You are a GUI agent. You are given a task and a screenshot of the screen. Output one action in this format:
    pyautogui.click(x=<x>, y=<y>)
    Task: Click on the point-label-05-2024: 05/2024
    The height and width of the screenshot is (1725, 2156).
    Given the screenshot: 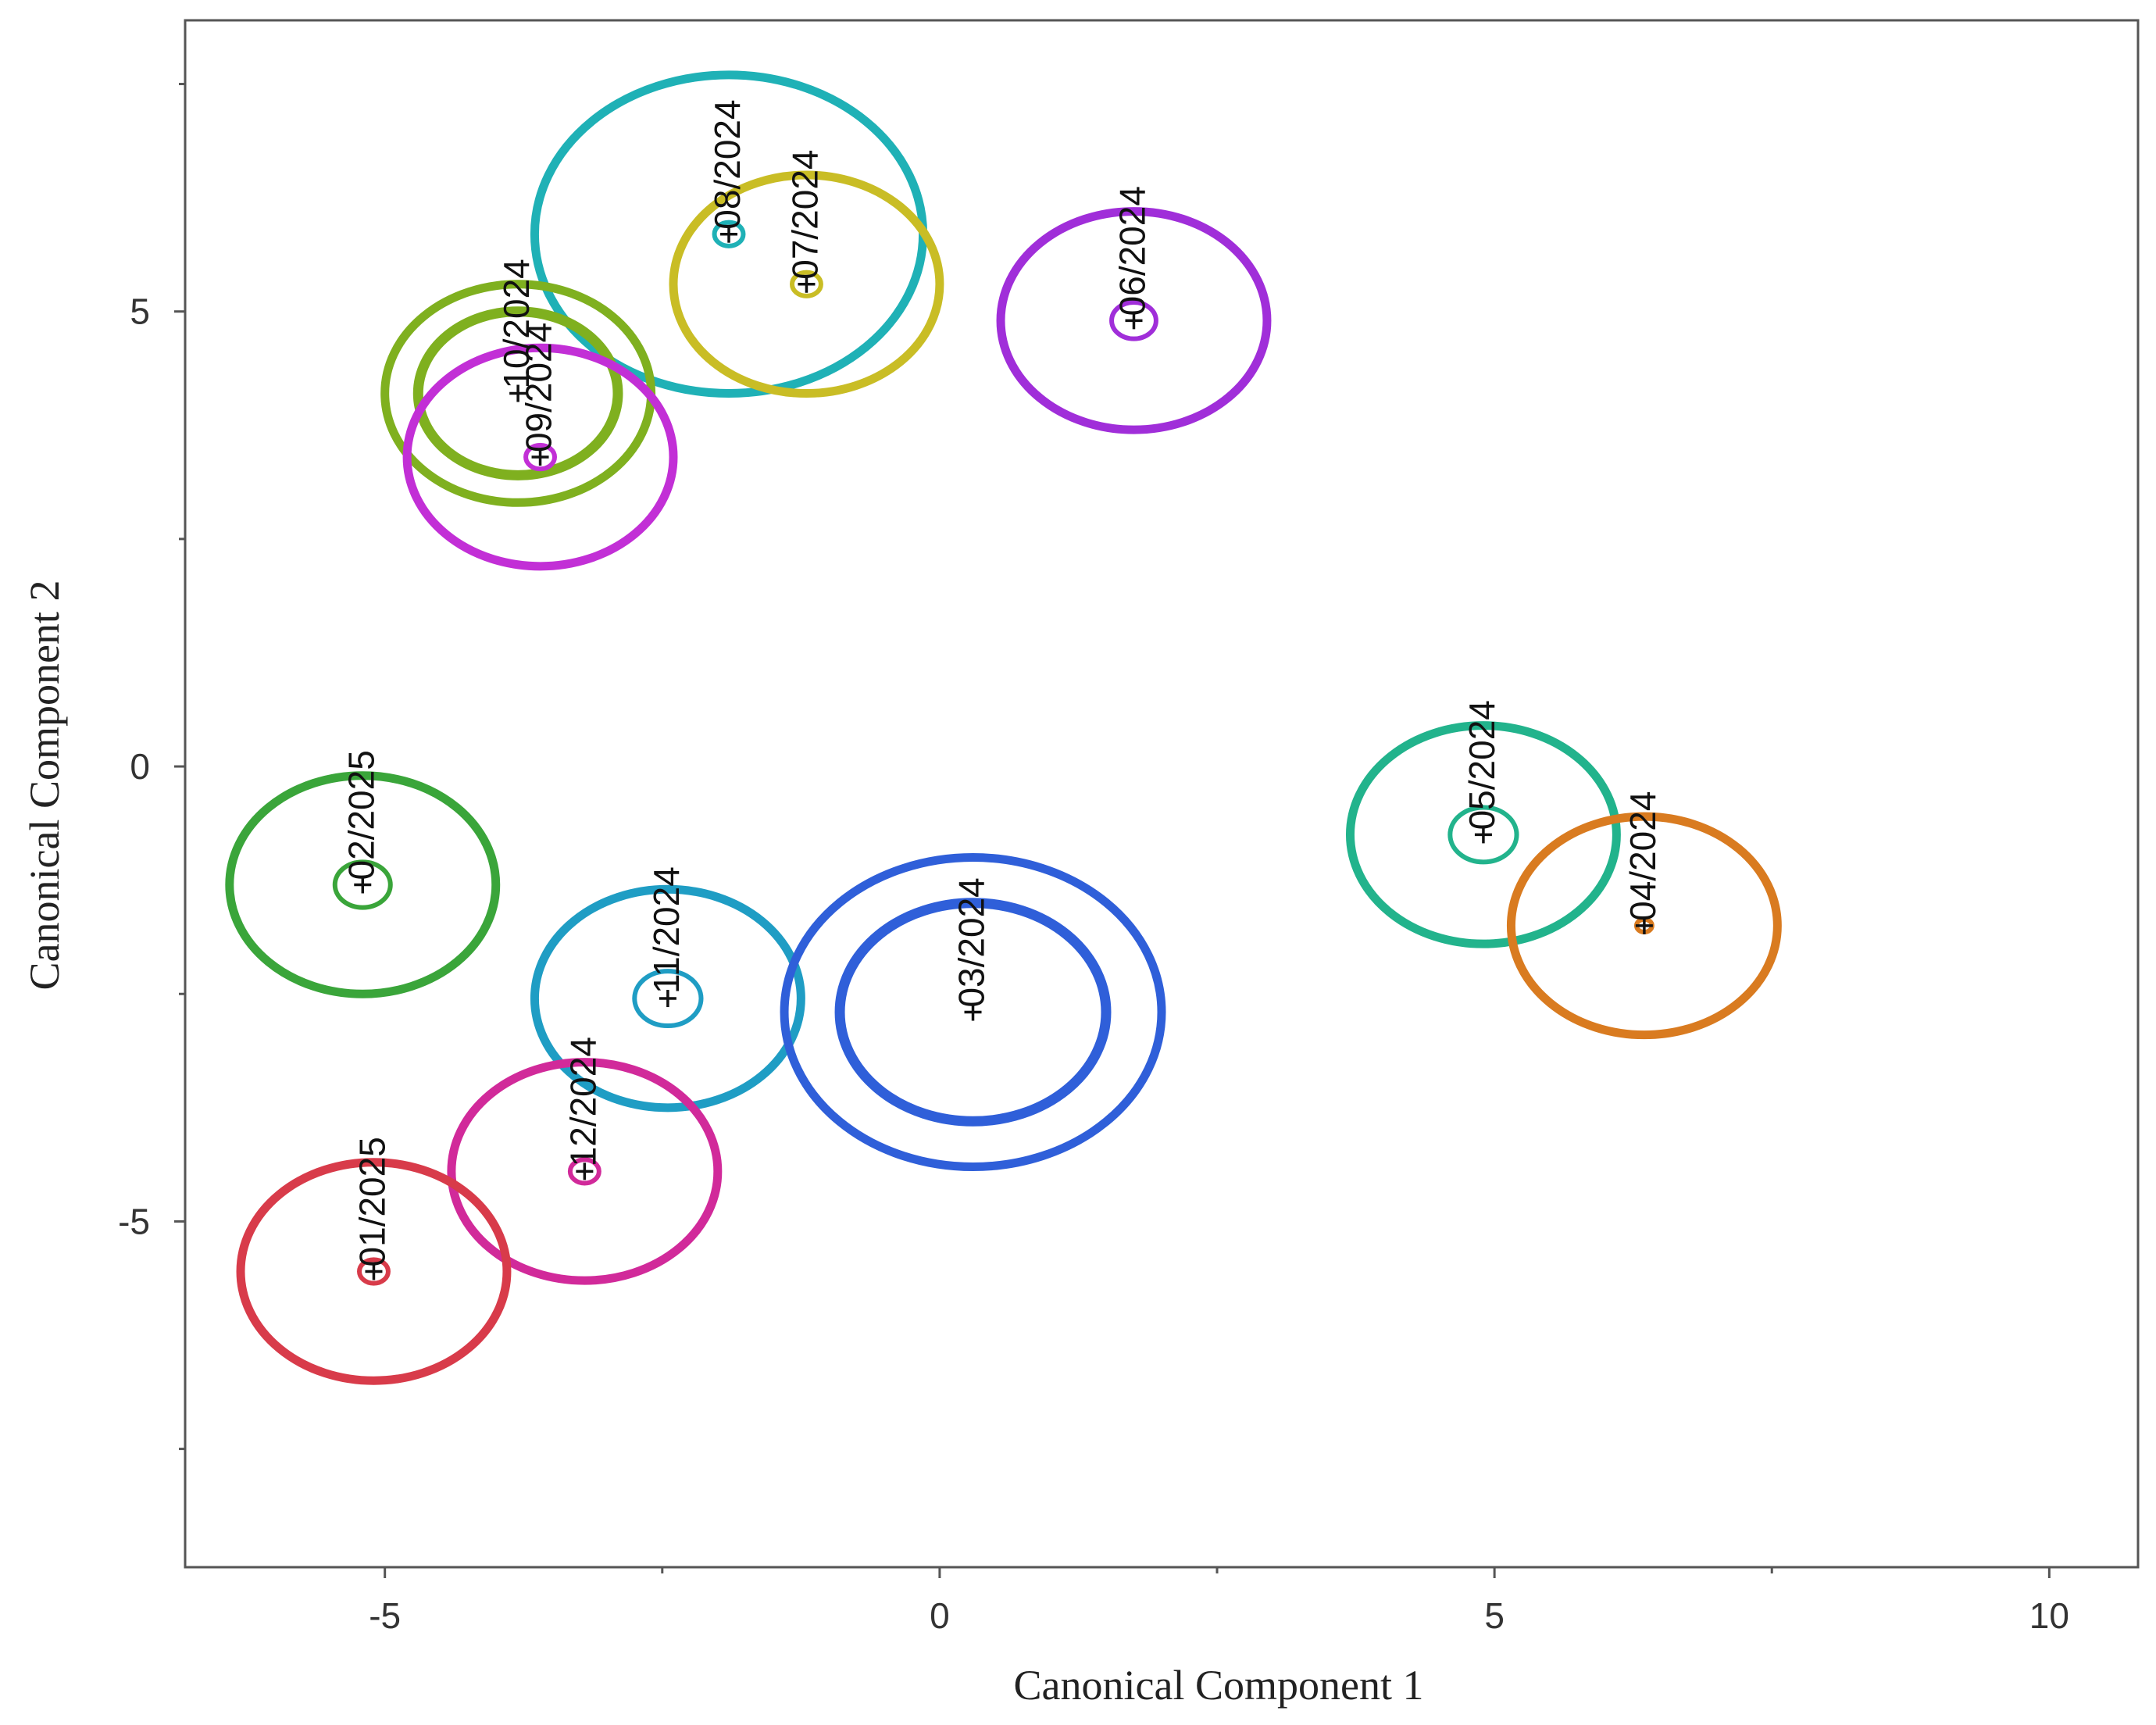 What is the action you would take?
    pyautogui.click(x=1482, y=765)
    